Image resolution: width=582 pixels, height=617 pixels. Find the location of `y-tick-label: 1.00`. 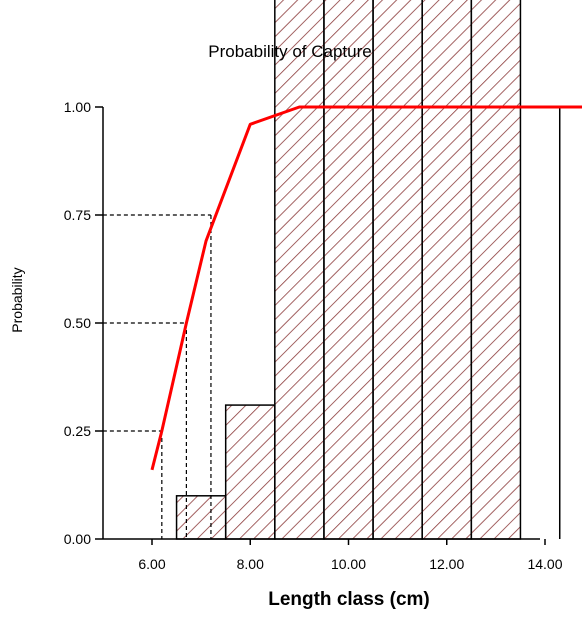

y-tick-label: 1.00 is located at coordinates (77, 107).